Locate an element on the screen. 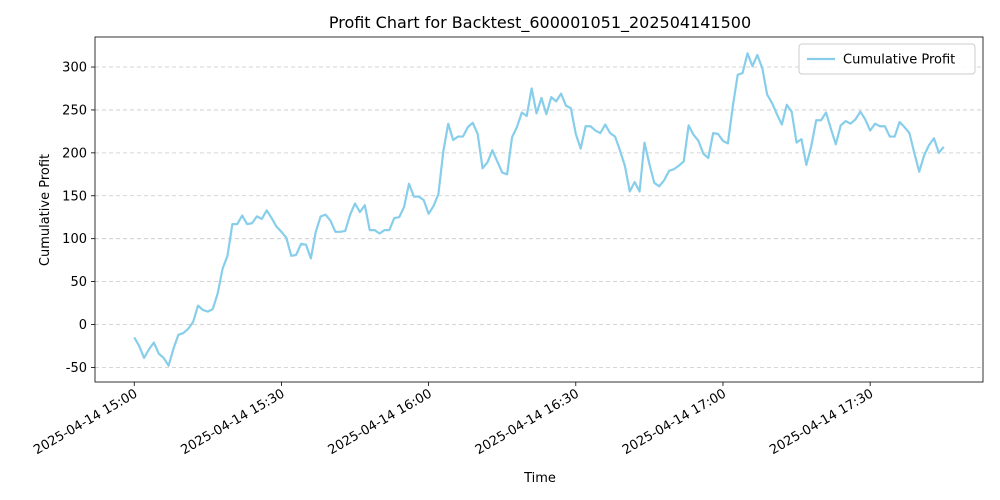 The height and width of the screenshot is (500, 1000). x-tick-label: 2025-04-14 16:30 is located at coordinates (527, 422).